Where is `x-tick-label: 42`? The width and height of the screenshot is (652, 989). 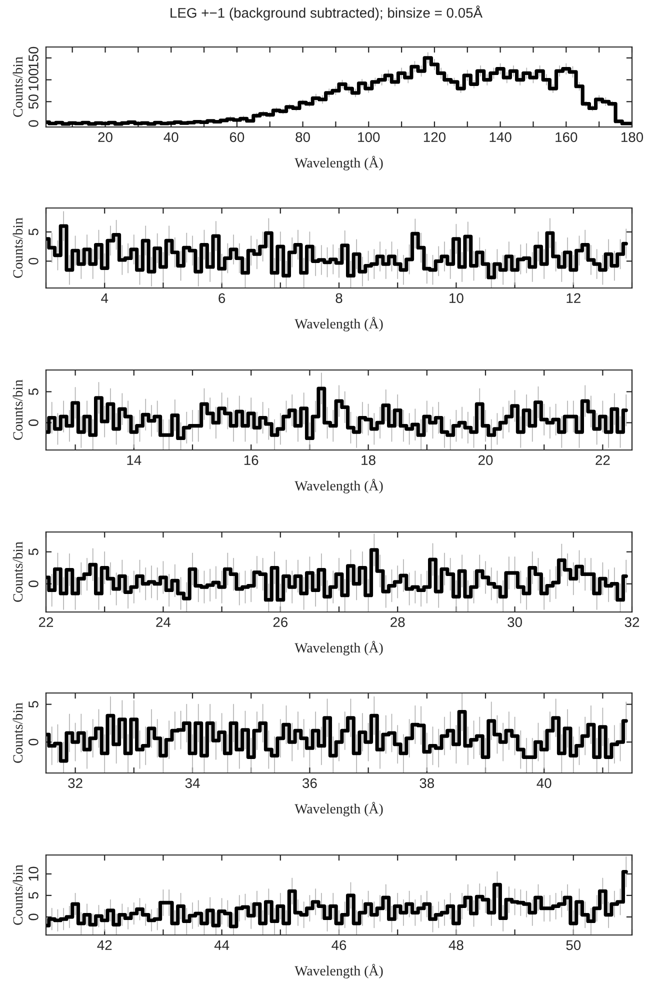
x-tick-label: 42 is located at coordinates (104, 945).